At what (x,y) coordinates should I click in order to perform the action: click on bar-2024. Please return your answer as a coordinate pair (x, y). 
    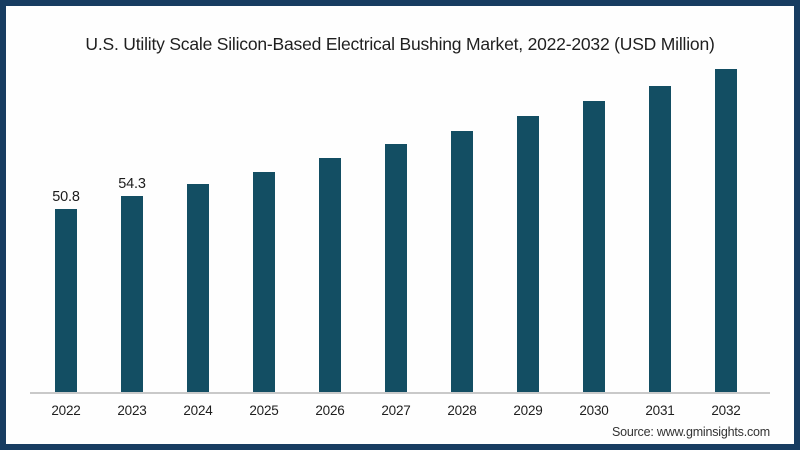
    Looking at the image, I should click on (198, 288).